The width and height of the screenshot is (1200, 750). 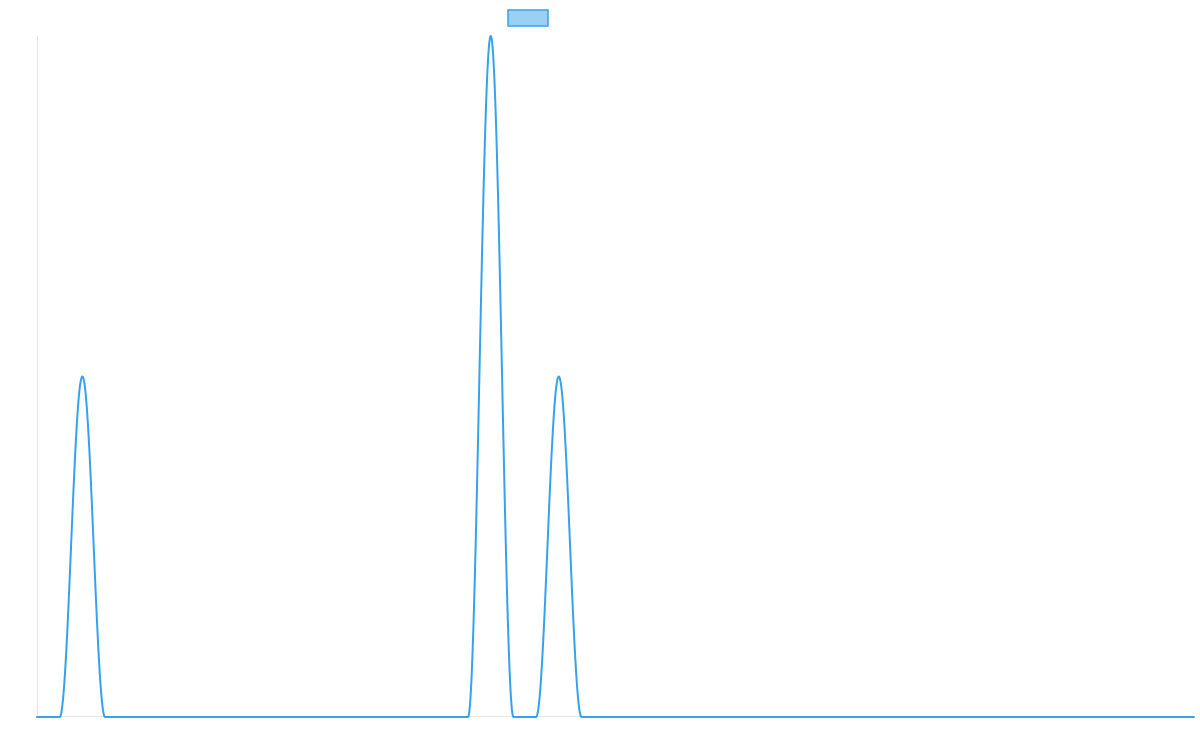 I want to click on legend-swatch, so click(x=528, y=18).